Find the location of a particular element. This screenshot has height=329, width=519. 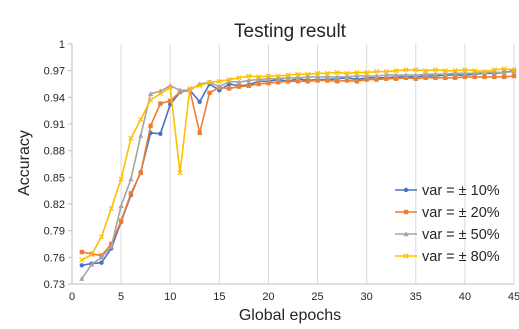

y-tick-label: 0.88 is located at coordinates (54, 152).